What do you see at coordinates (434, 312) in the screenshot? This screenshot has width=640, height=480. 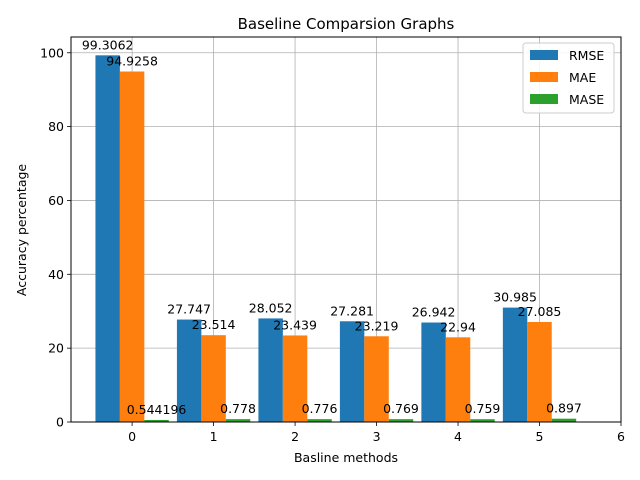 I see `data-label-rmse-4: 26.942` at bounding box center [434, 312].